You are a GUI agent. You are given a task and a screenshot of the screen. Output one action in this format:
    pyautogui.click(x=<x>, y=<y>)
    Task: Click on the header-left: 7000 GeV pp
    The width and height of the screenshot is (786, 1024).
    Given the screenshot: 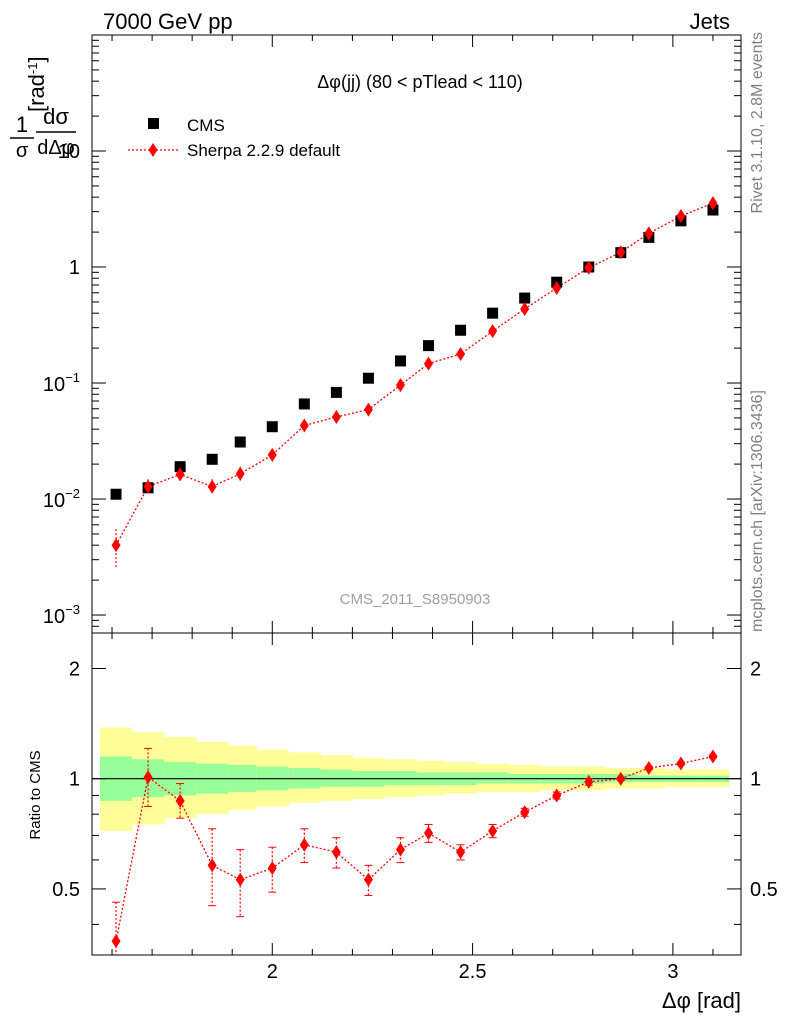 What is the action you would take?
    pyautogui.click(x=168, y=21)
    